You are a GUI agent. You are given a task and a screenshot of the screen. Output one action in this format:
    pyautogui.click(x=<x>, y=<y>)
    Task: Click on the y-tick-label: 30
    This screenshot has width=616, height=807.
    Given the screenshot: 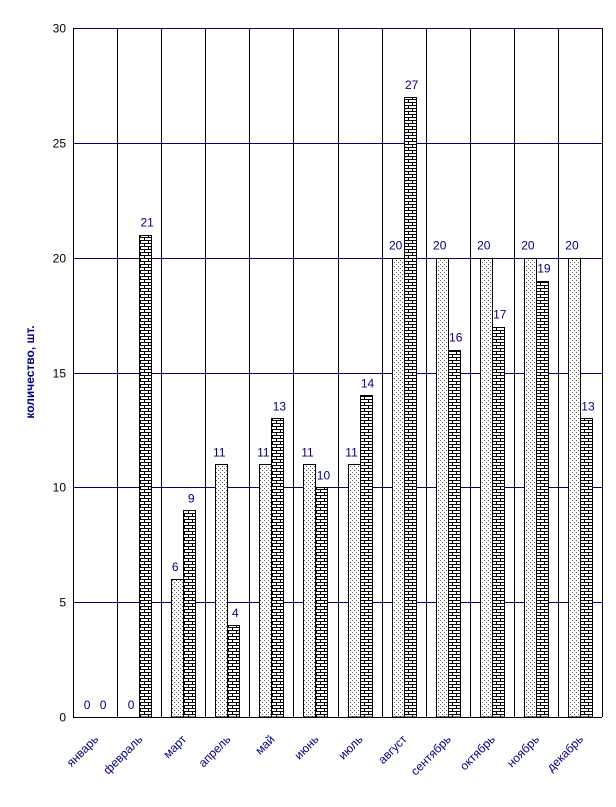 What is the action you would take?
    pyautogui.click(x=60, y=29)
    